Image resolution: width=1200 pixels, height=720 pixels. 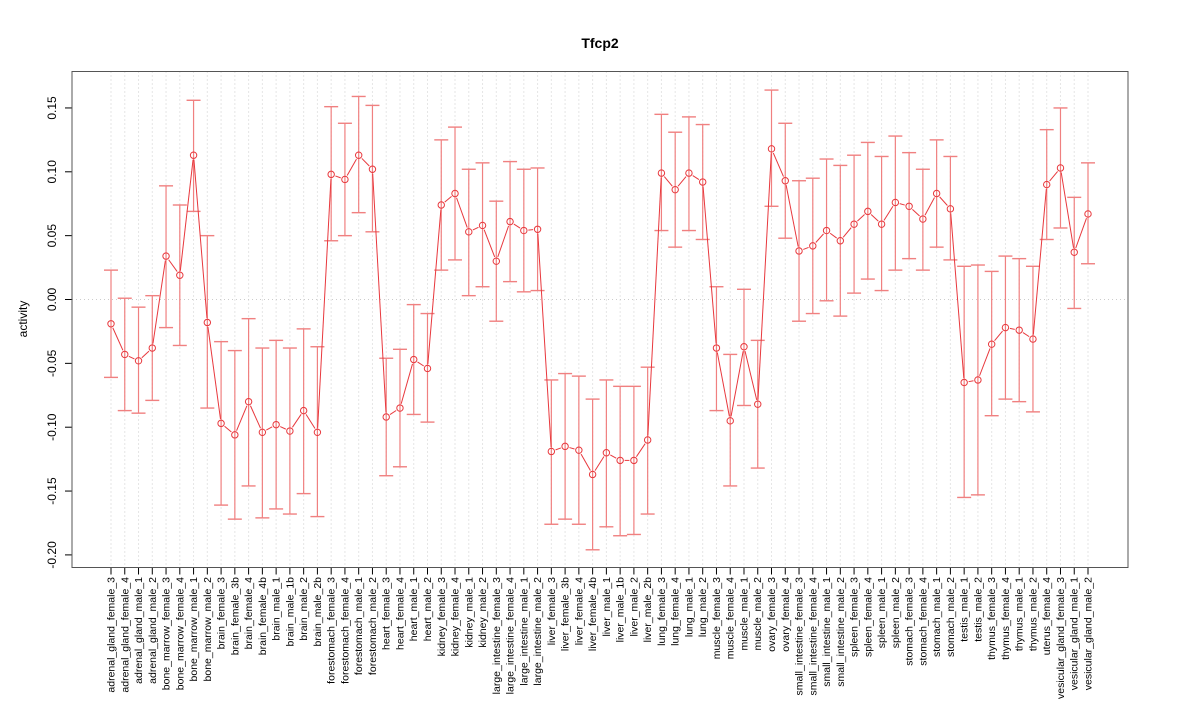 I want to click on x-tick-label: brain_female_4b, so click(x=263, y=616).